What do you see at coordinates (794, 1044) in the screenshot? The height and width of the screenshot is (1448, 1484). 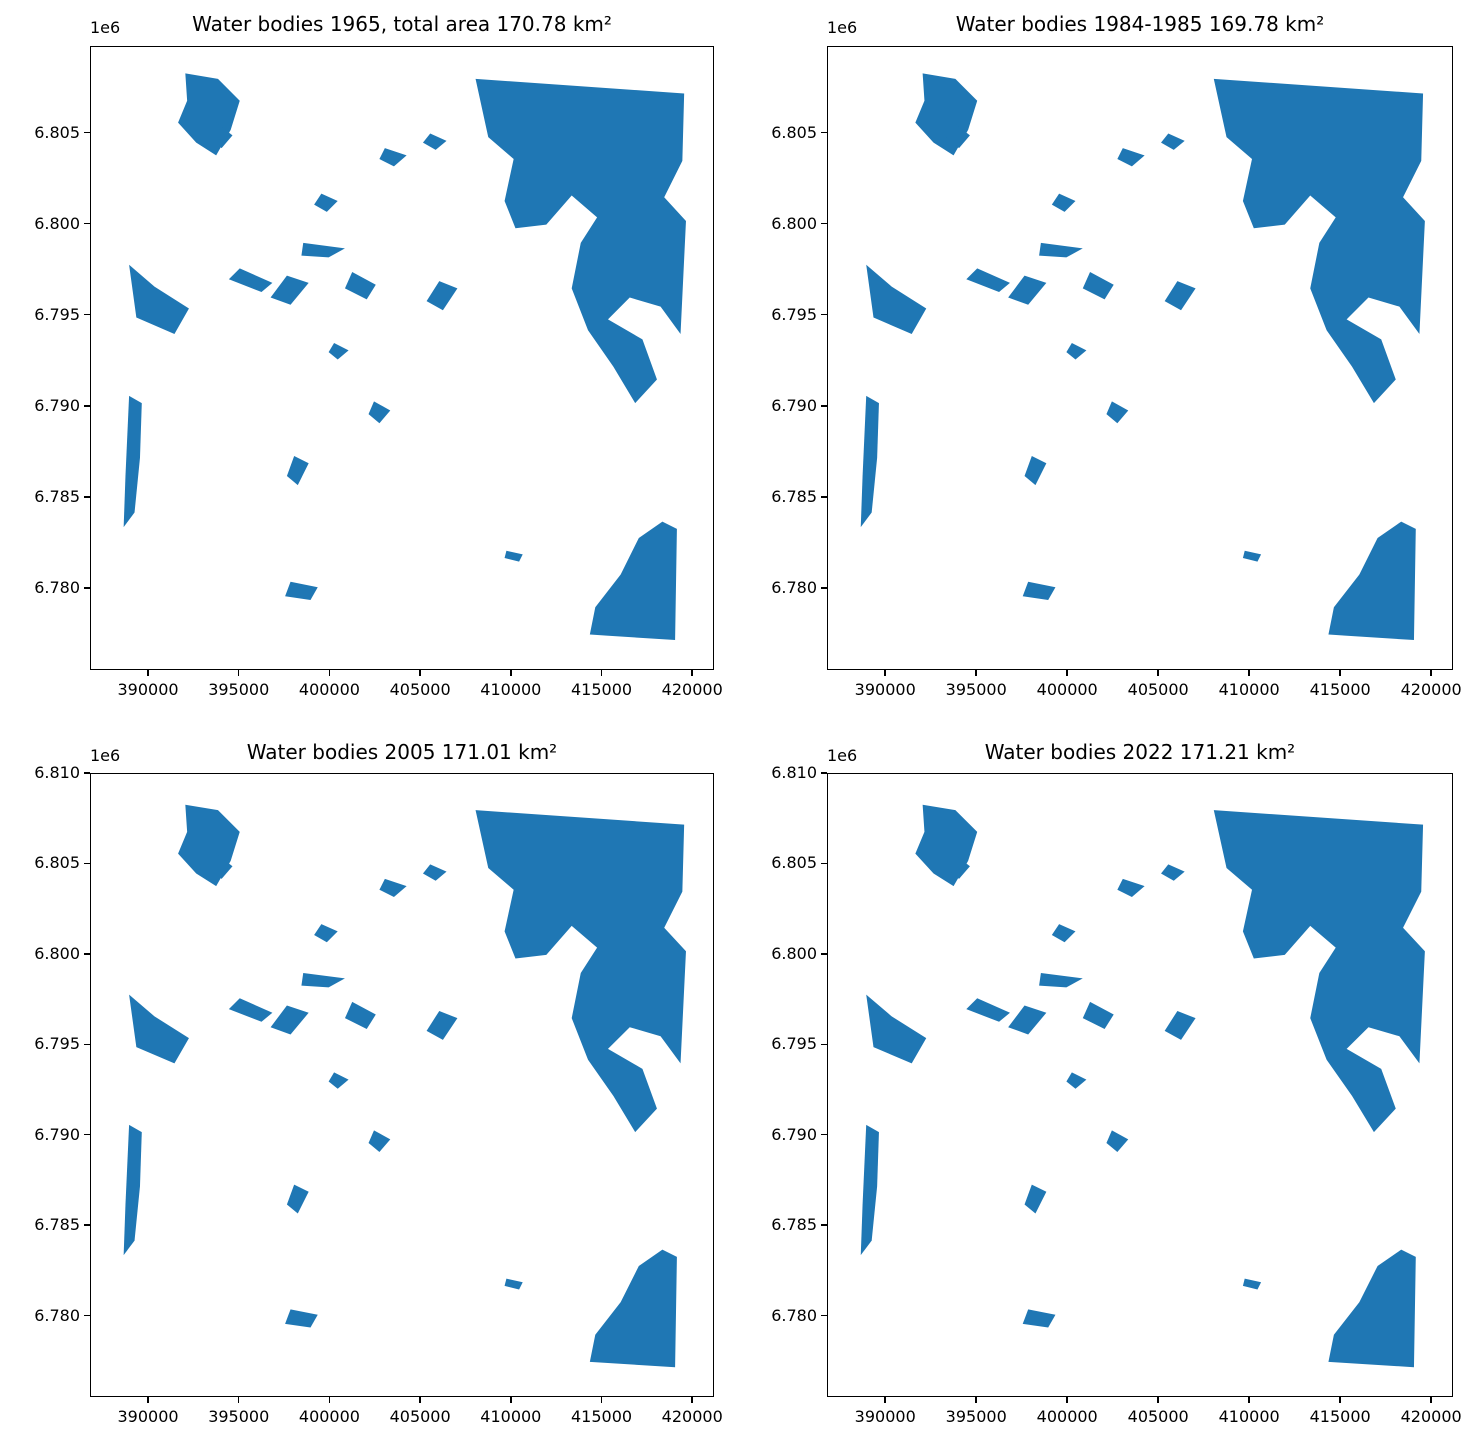 I see `y-tick-label: 6.795` at bounding box center [794, 1044].